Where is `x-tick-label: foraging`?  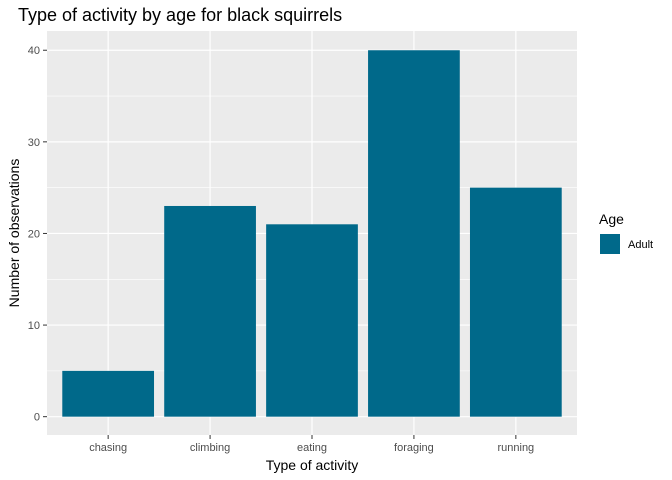
x-tick-label: foraging is located at coordinates (414, 448).